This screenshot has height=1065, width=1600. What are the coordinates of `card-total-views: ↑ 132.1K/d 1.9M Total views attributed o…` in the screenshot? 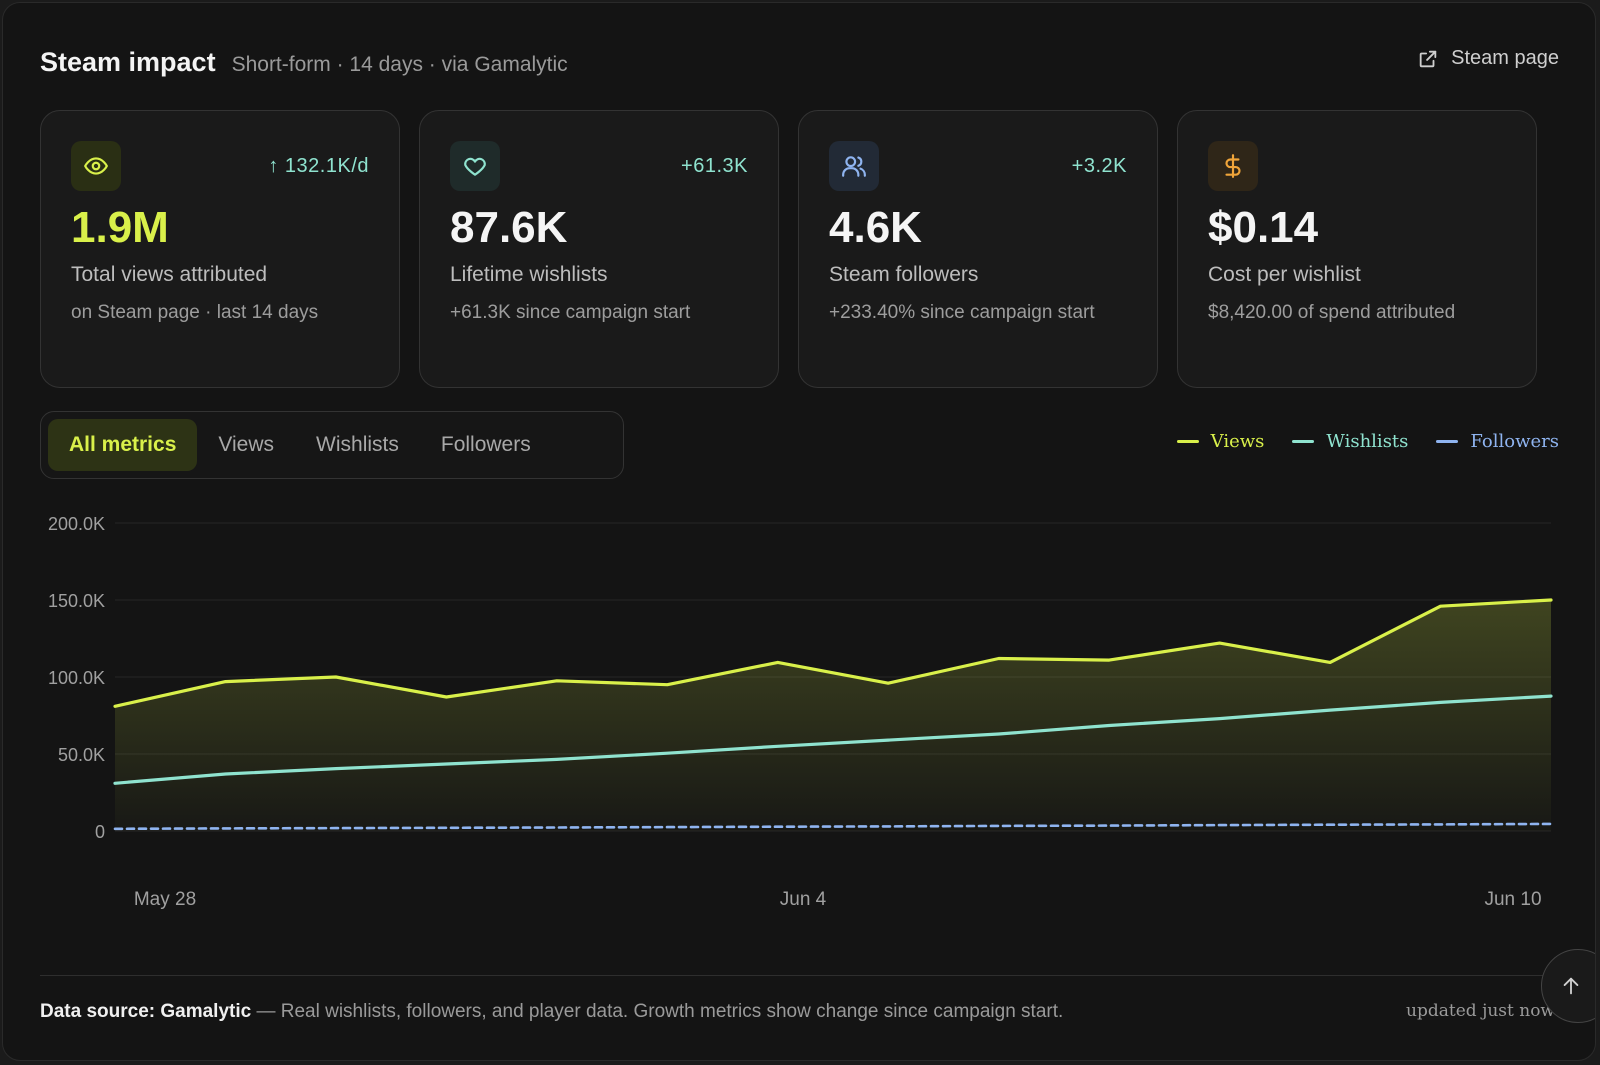 It's located at (220, 249).